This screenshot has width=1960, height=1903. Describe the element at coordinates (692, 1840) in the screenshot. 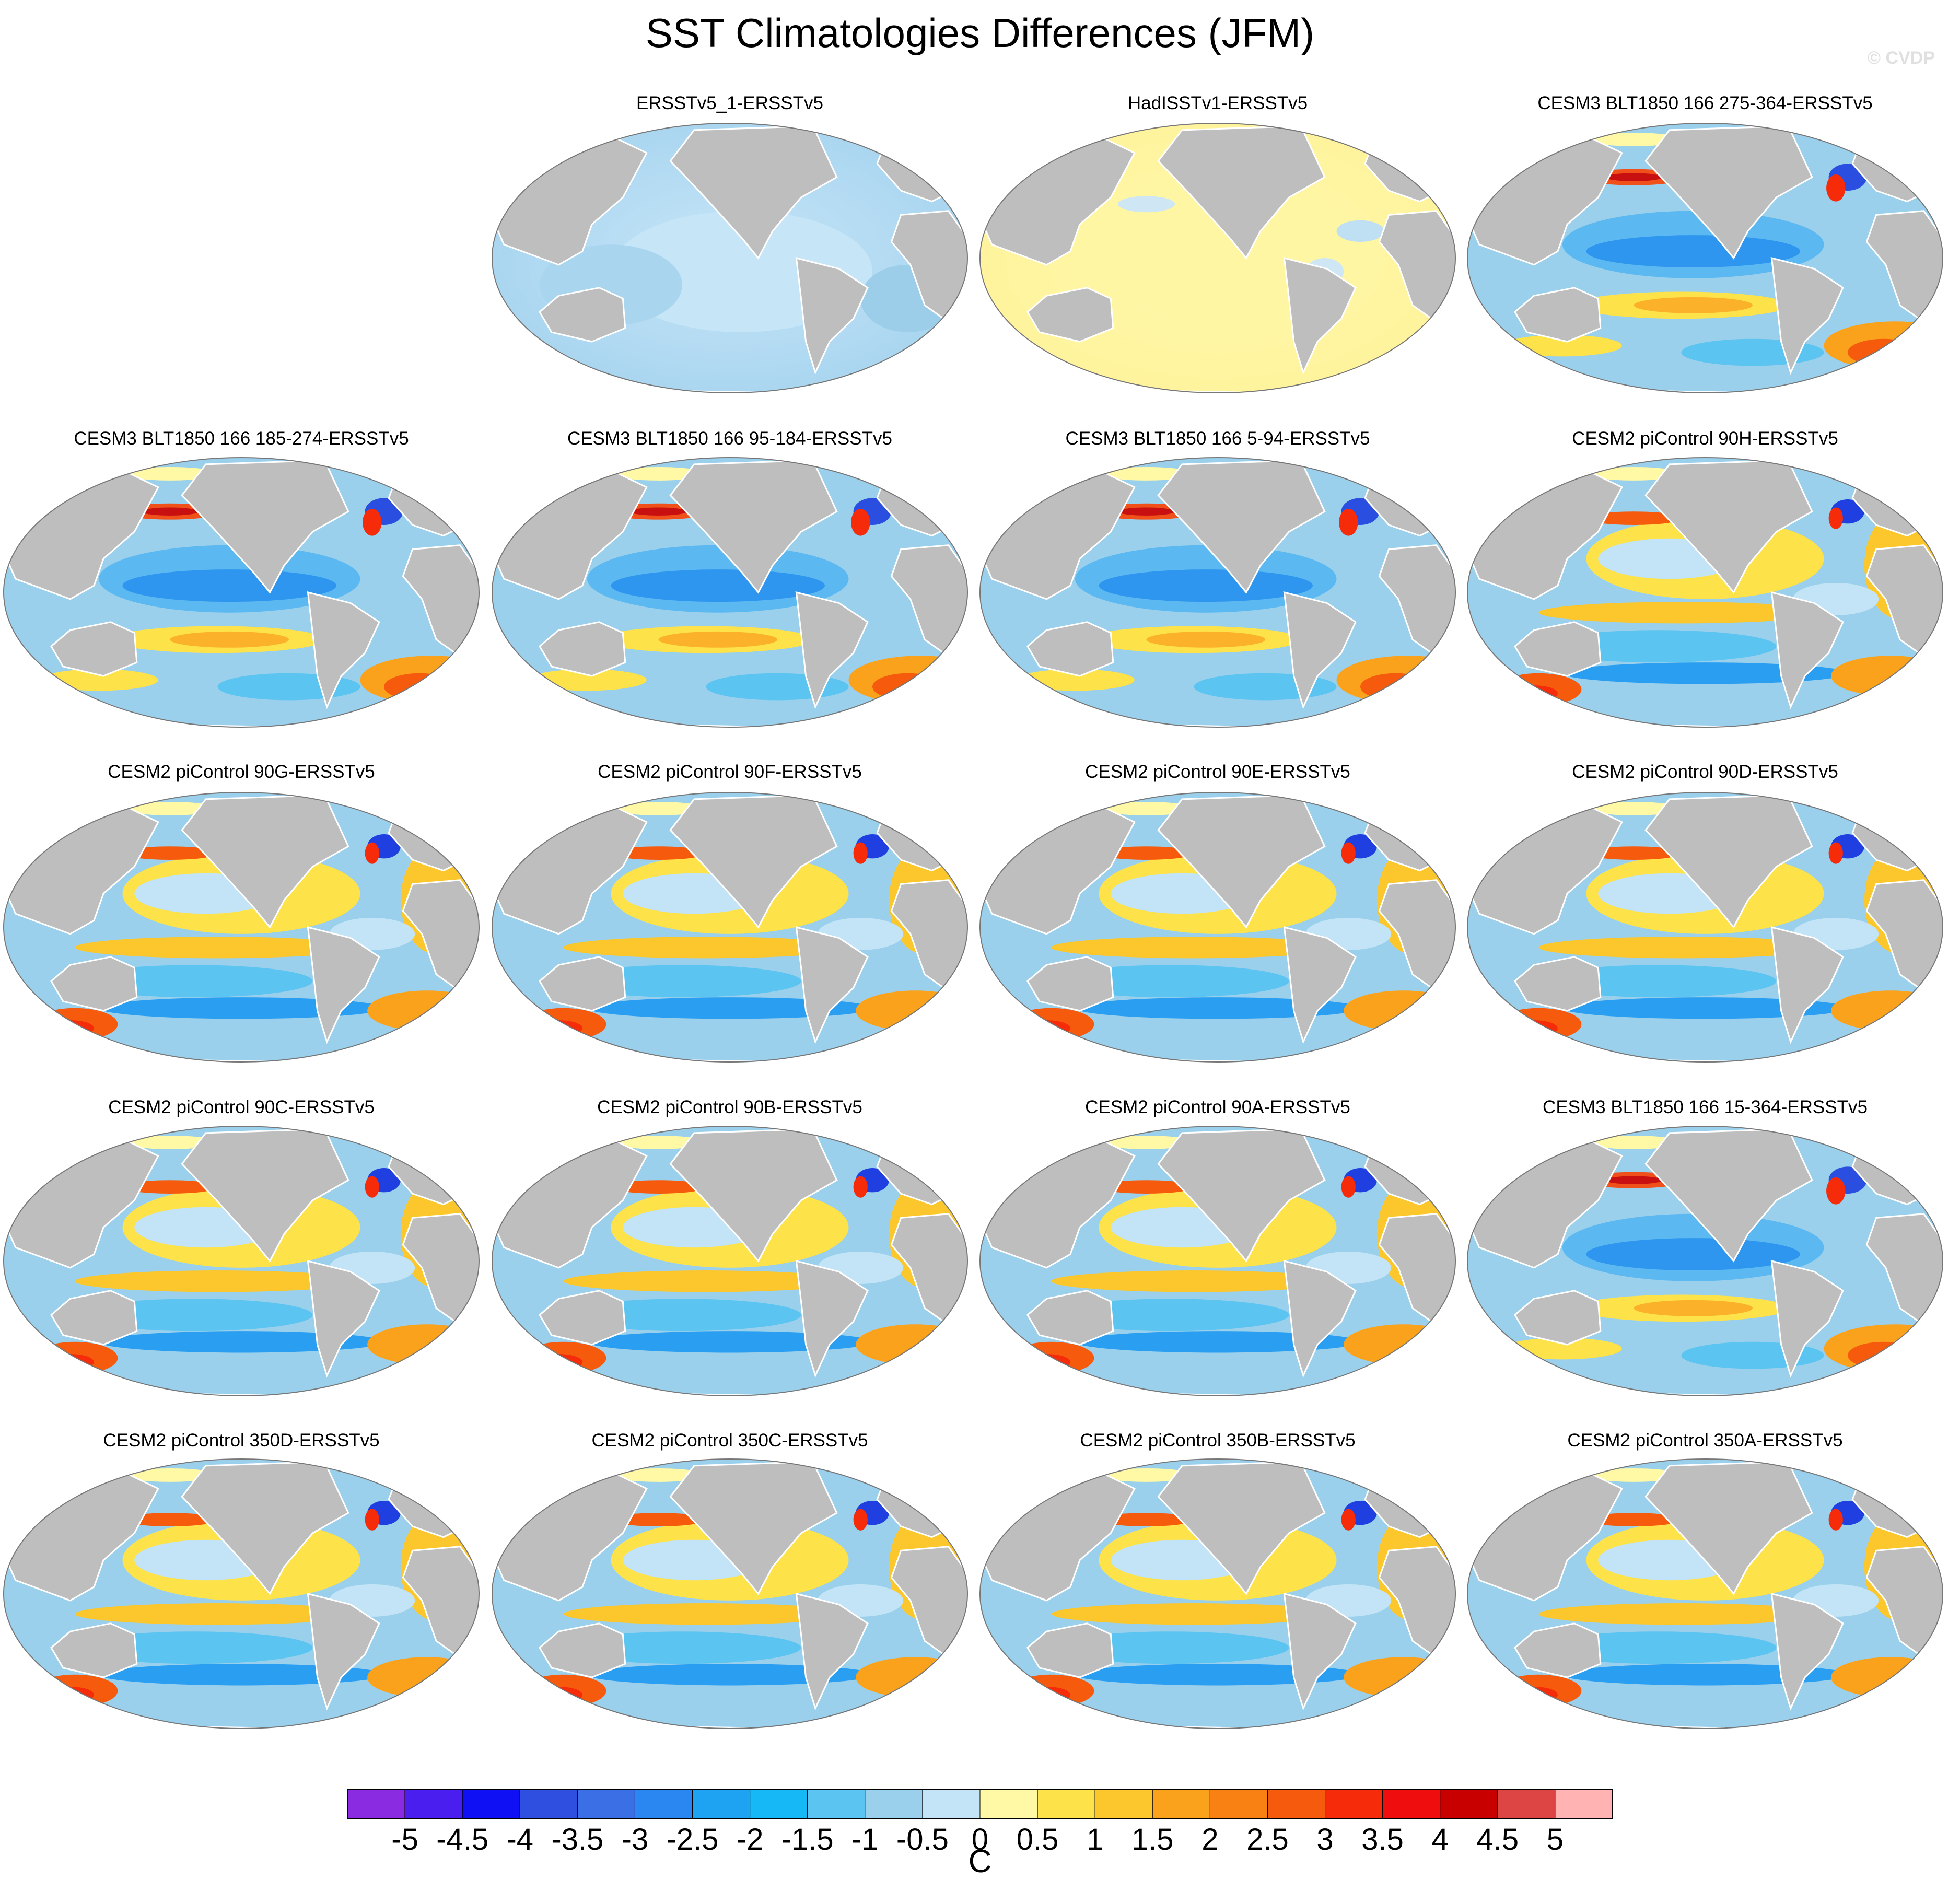

I see `colorbar-tick-label: -2.5` at that location.